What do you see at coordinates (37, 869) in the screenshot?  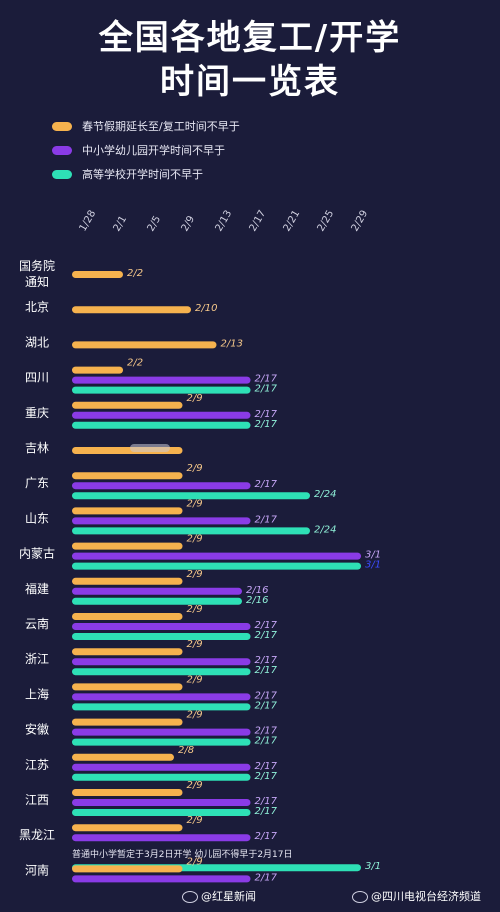 I see `row-label: 河南` at bounding box center [37, 869].